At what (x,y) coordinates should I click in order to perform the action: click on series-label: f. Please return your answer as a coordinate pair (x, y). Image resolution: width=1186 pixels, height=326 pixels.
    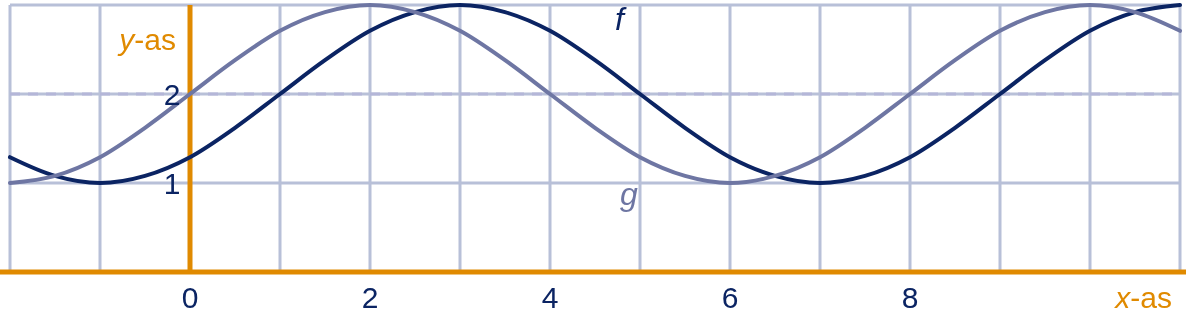
    Looking at the image, I should click on (621, 19).